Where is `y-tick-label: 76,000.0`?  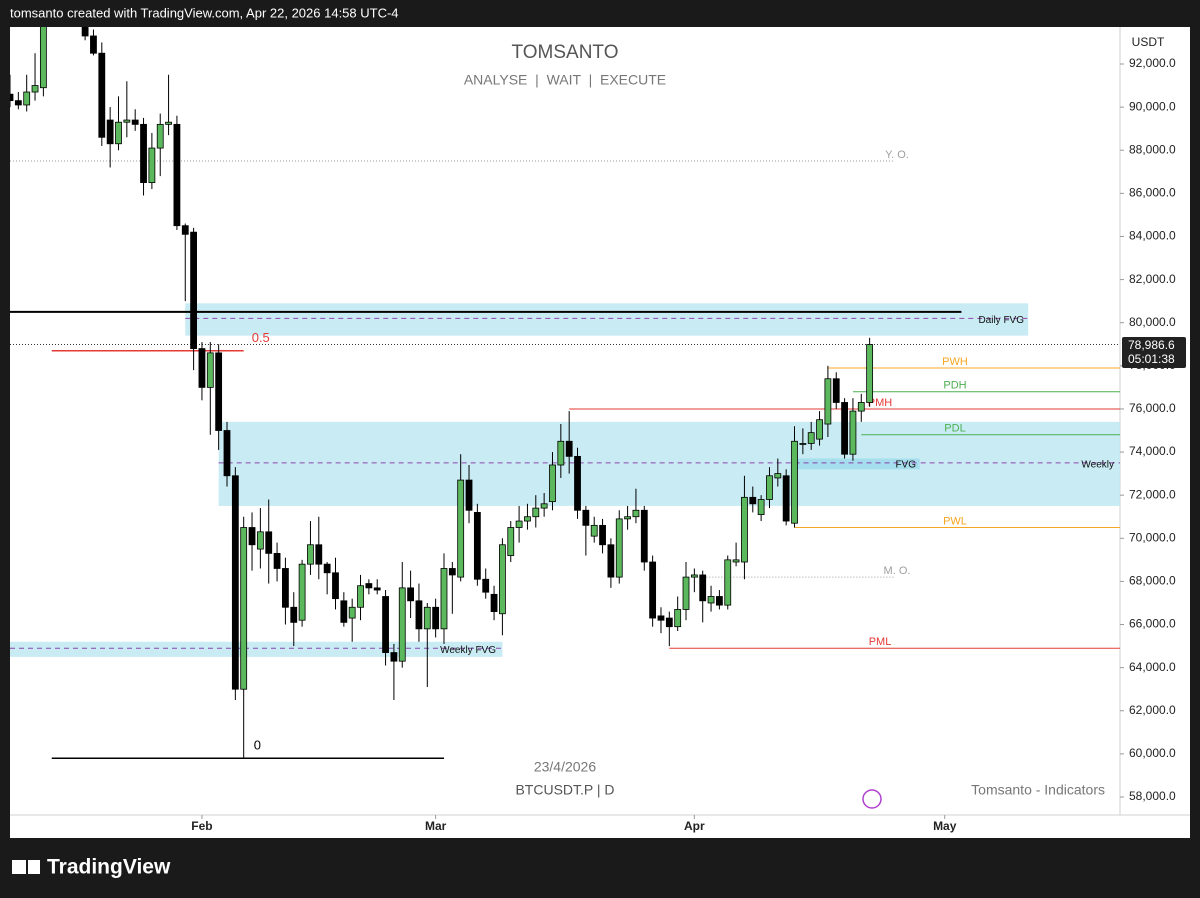
y-tick-label: 76,000.0 is located at coordinates (1152, 408).